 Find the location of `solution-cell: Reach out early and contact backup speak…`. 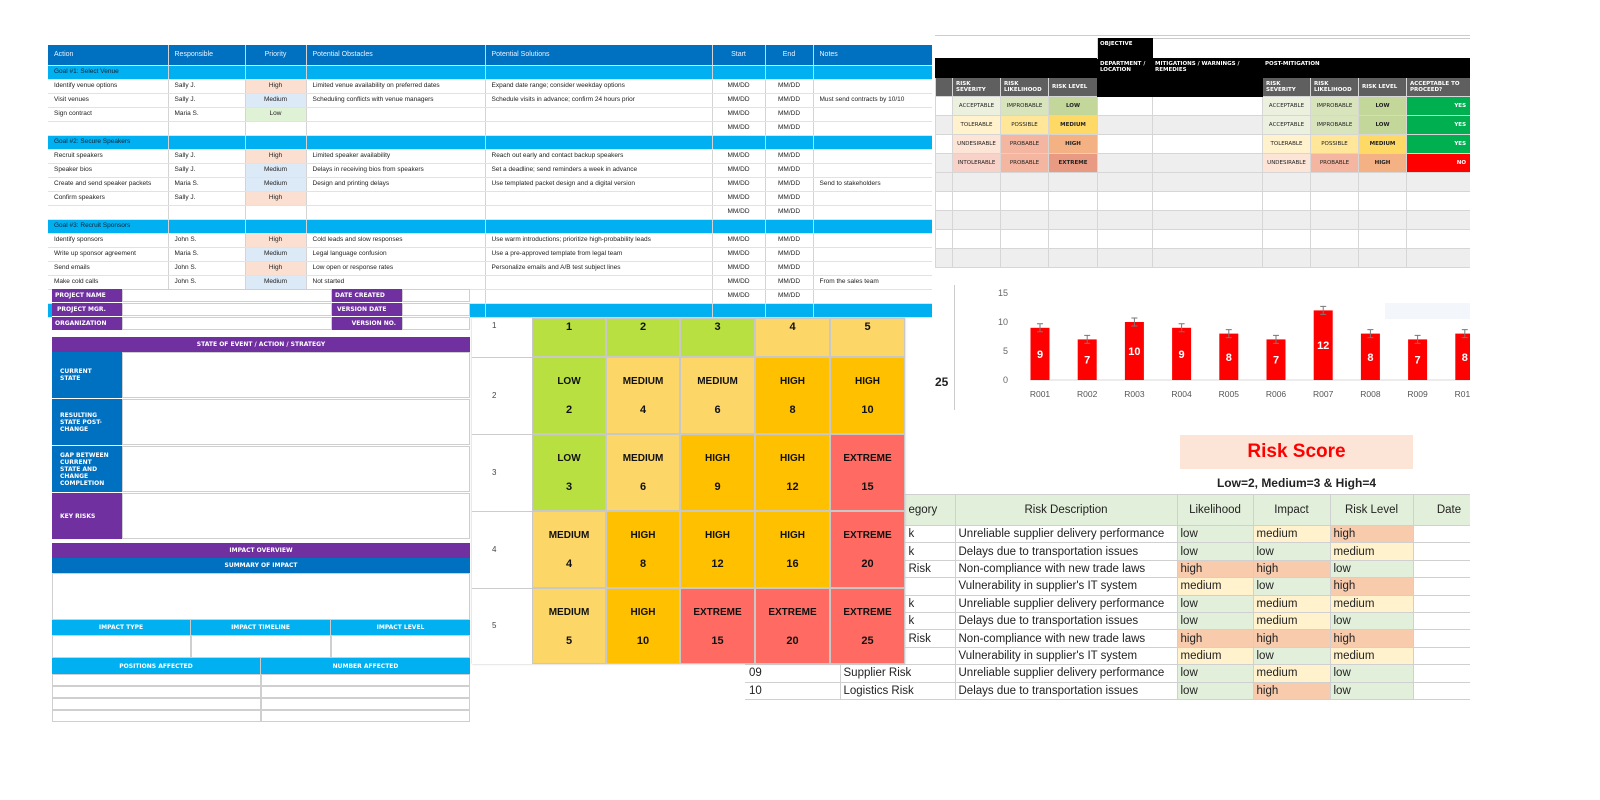

solution-cell: Reach out early and contact backup speak… is located at coordinates (599, 156).